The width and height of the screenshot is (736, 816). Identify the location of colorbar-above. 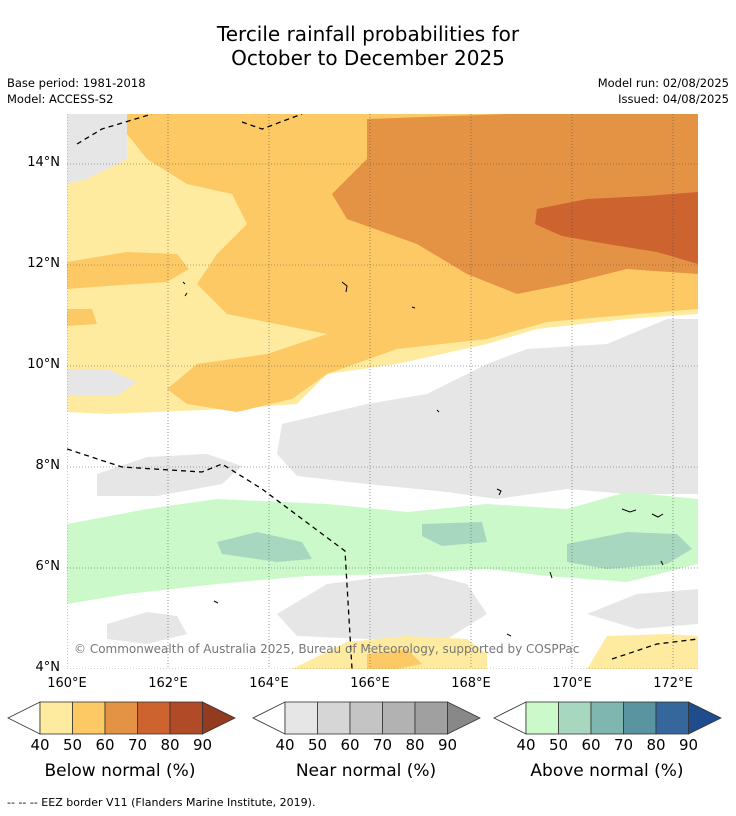
(607, 718).